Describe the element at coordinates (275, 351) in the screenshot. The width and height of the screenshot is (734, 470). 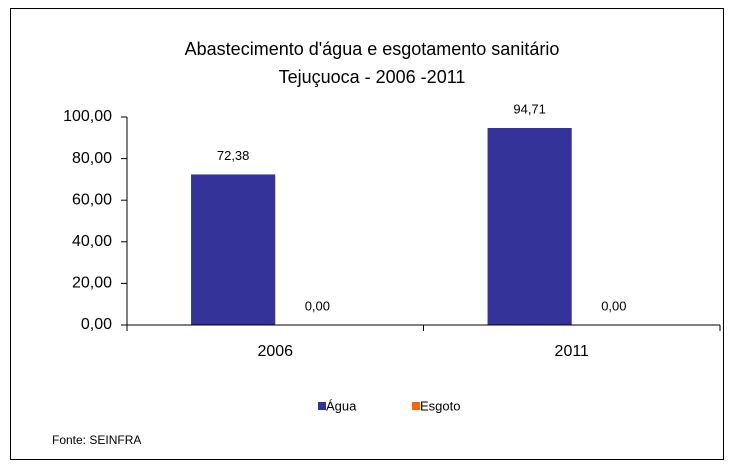
I see `x-tick-label: 2006` at that location.